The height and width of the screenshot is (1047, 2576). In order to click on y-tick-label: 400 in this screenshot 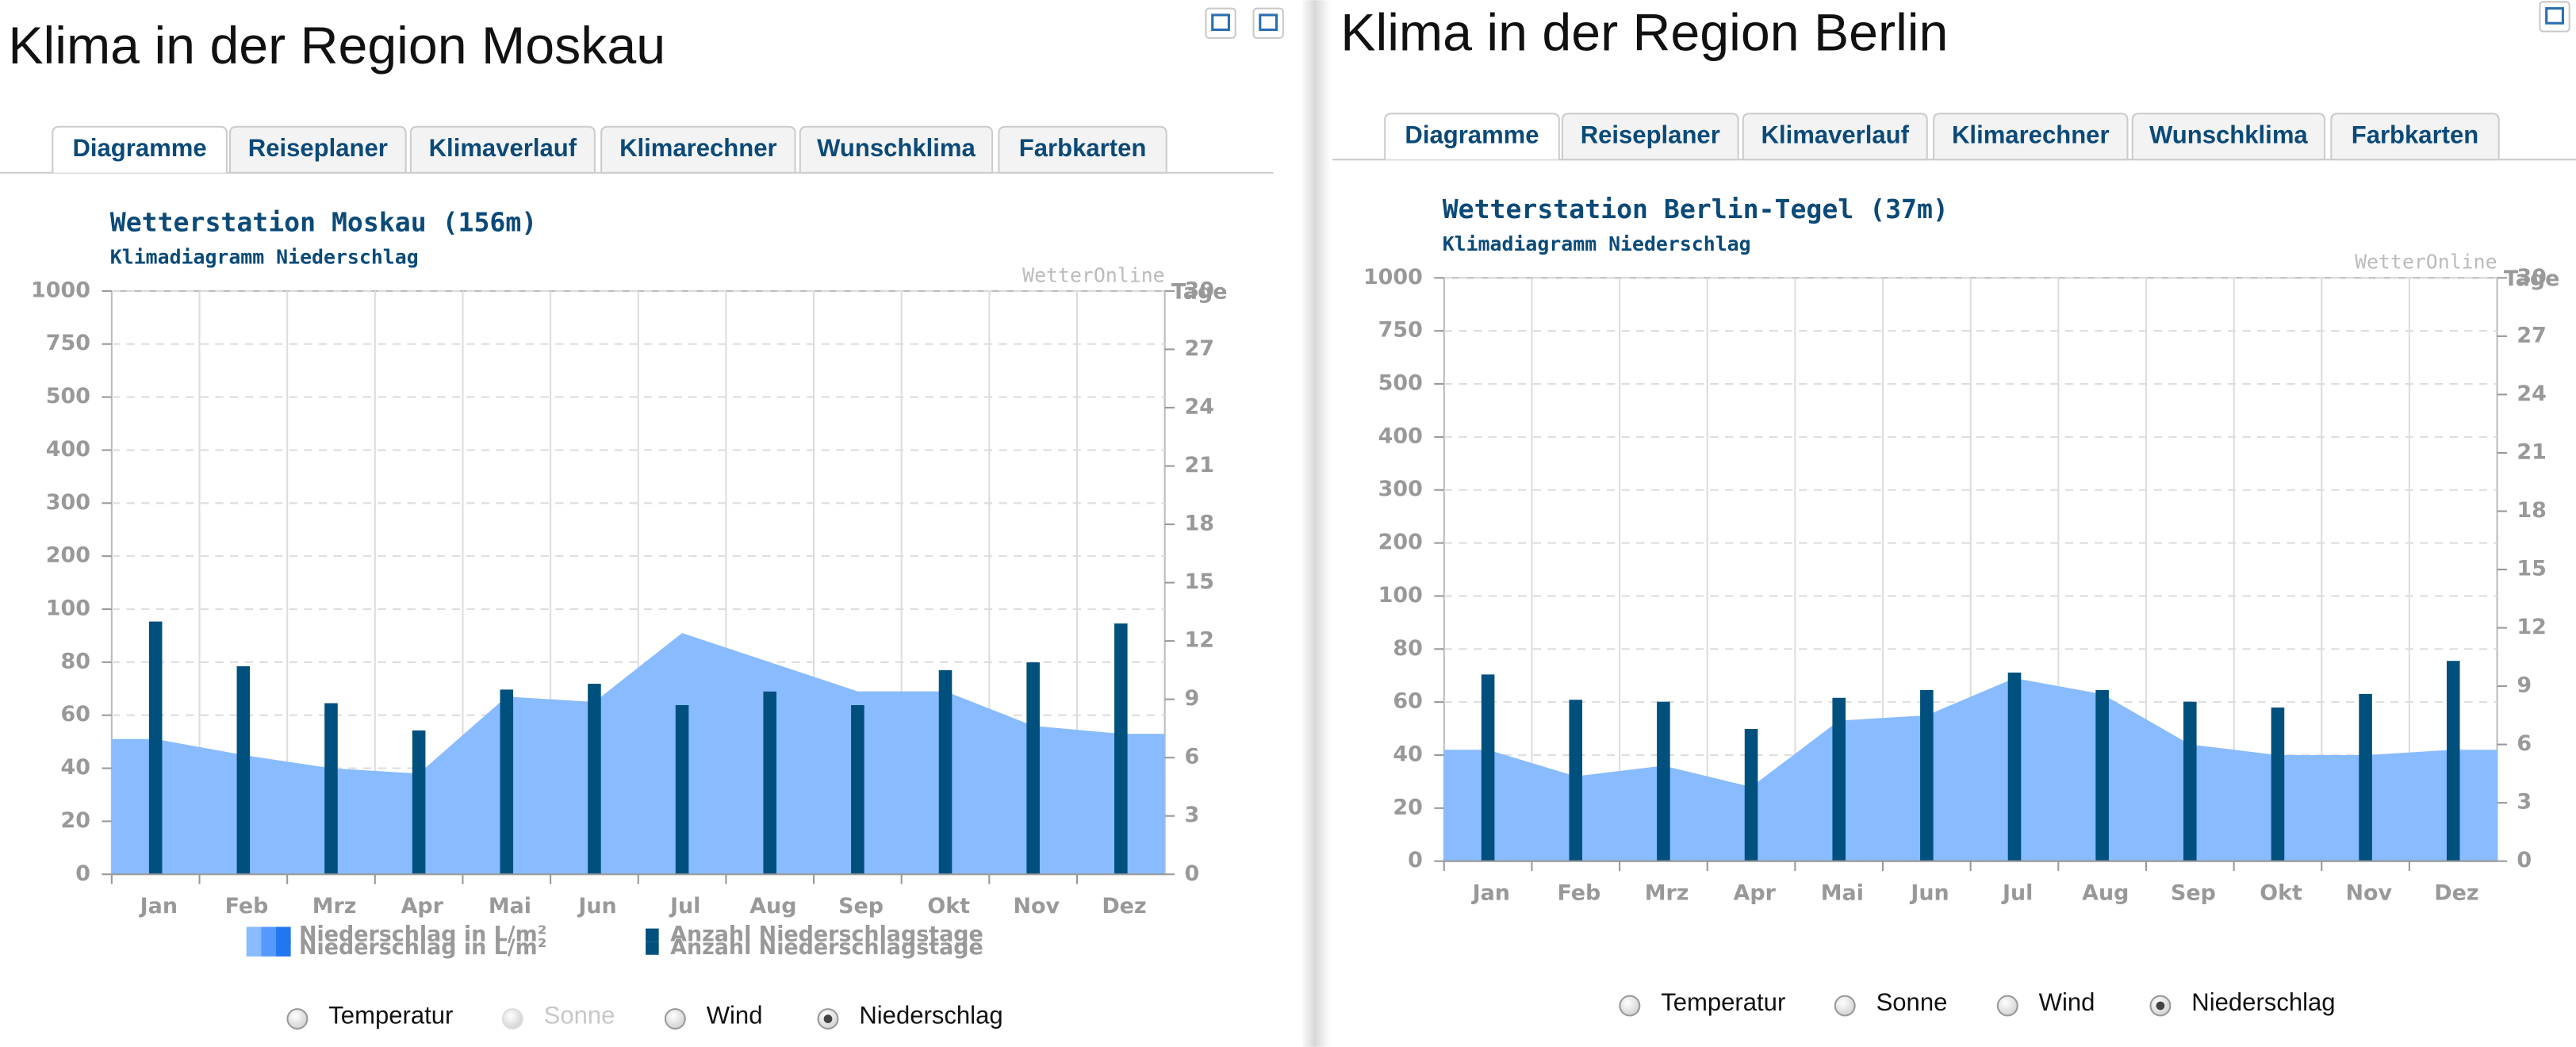, I will do `click(1400, 436)`.